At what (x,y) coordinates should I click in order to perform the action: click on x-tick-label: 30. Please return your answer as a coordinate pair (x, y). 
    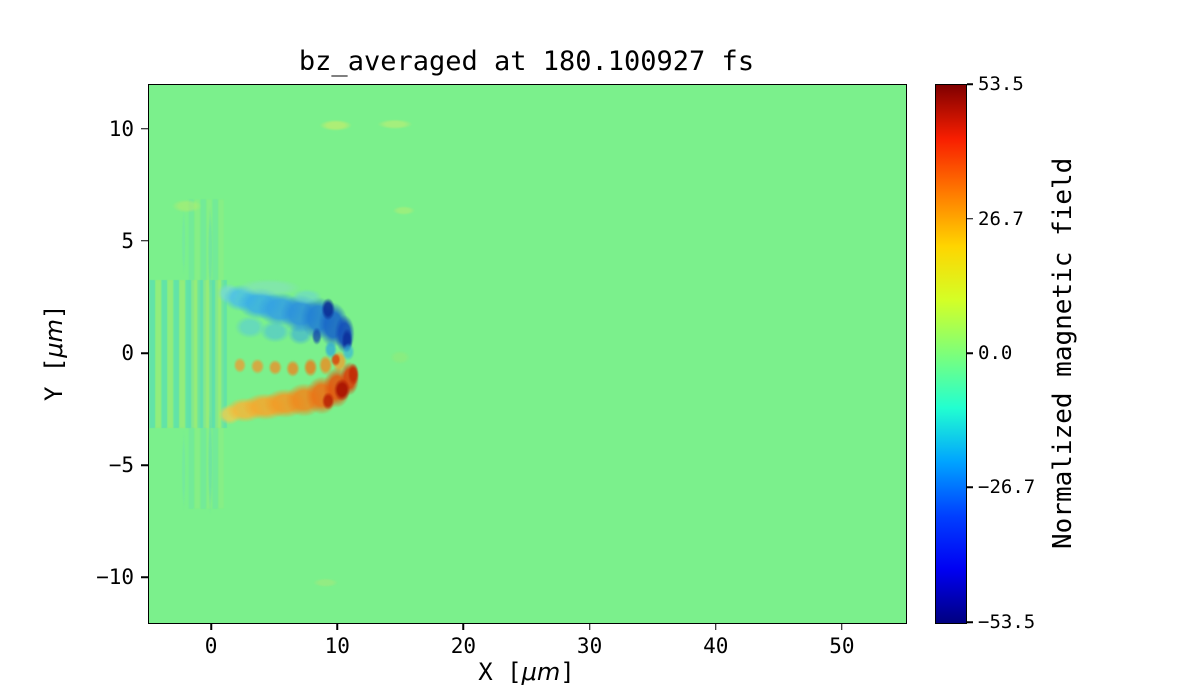
    Looking at the image, I should click on (589, 646).